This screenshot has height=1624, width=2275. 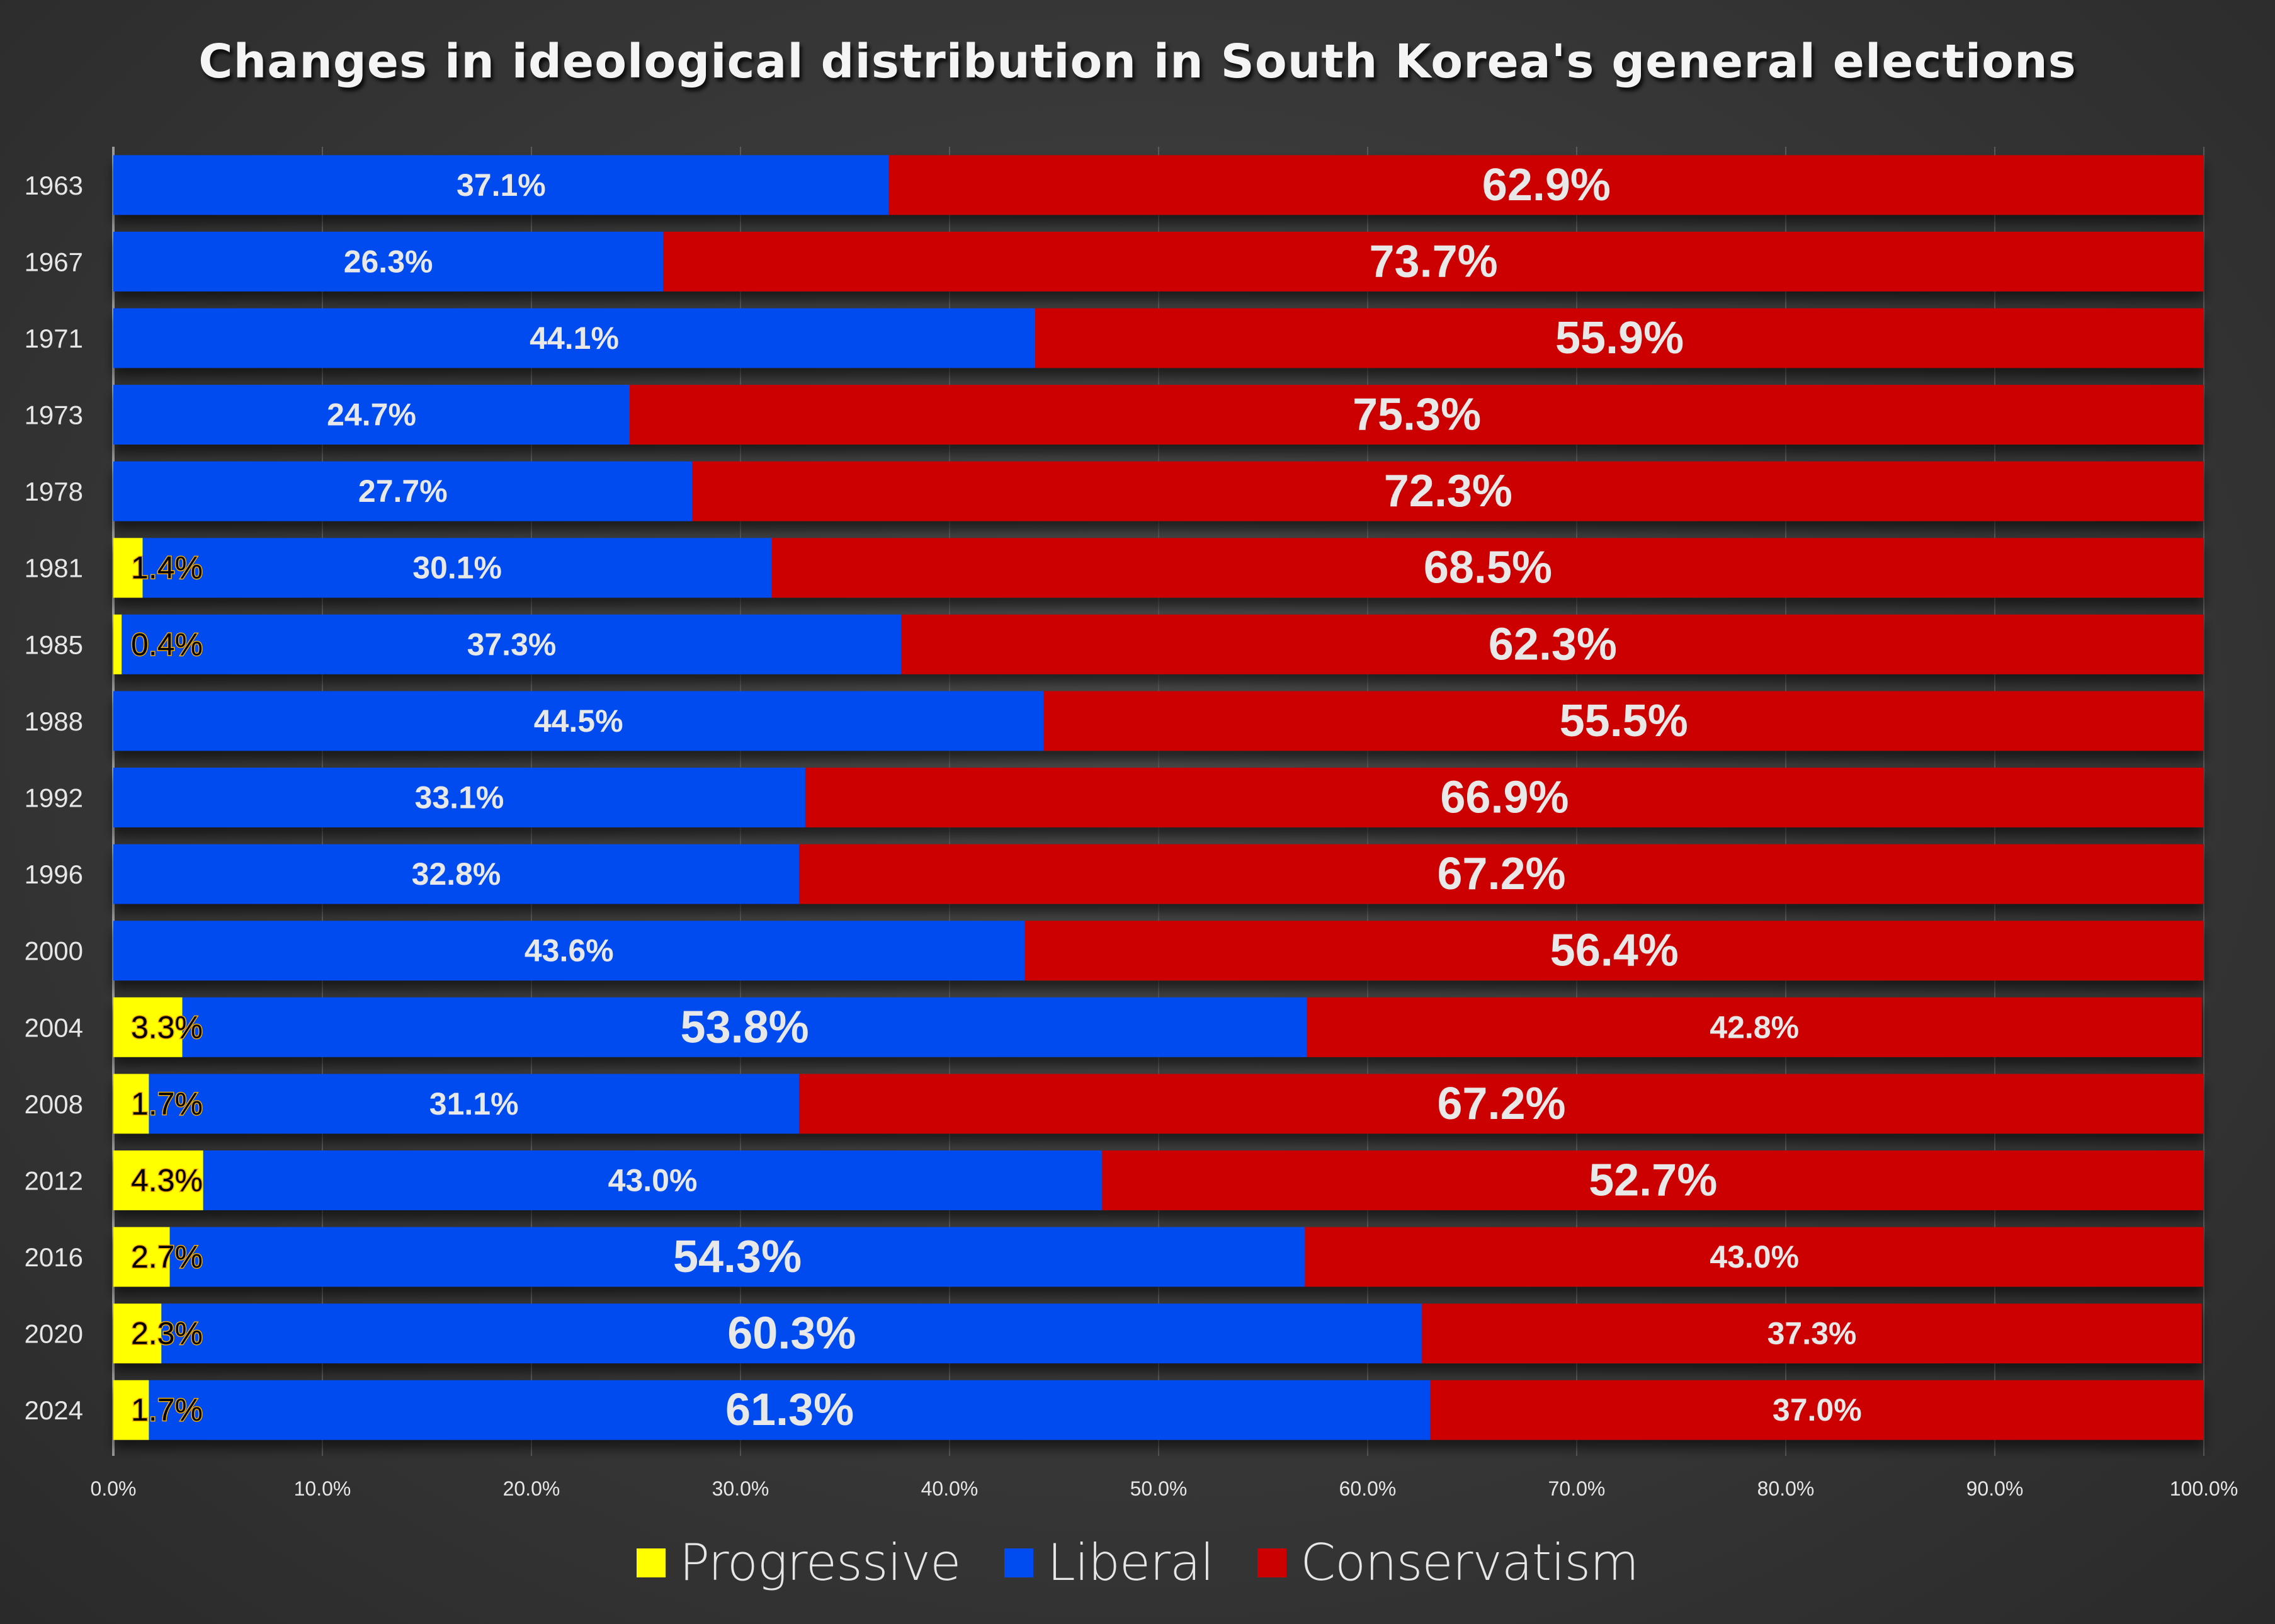 I want to click on data-label-conservatism: 55.9%, so click(x=1619, y=338).